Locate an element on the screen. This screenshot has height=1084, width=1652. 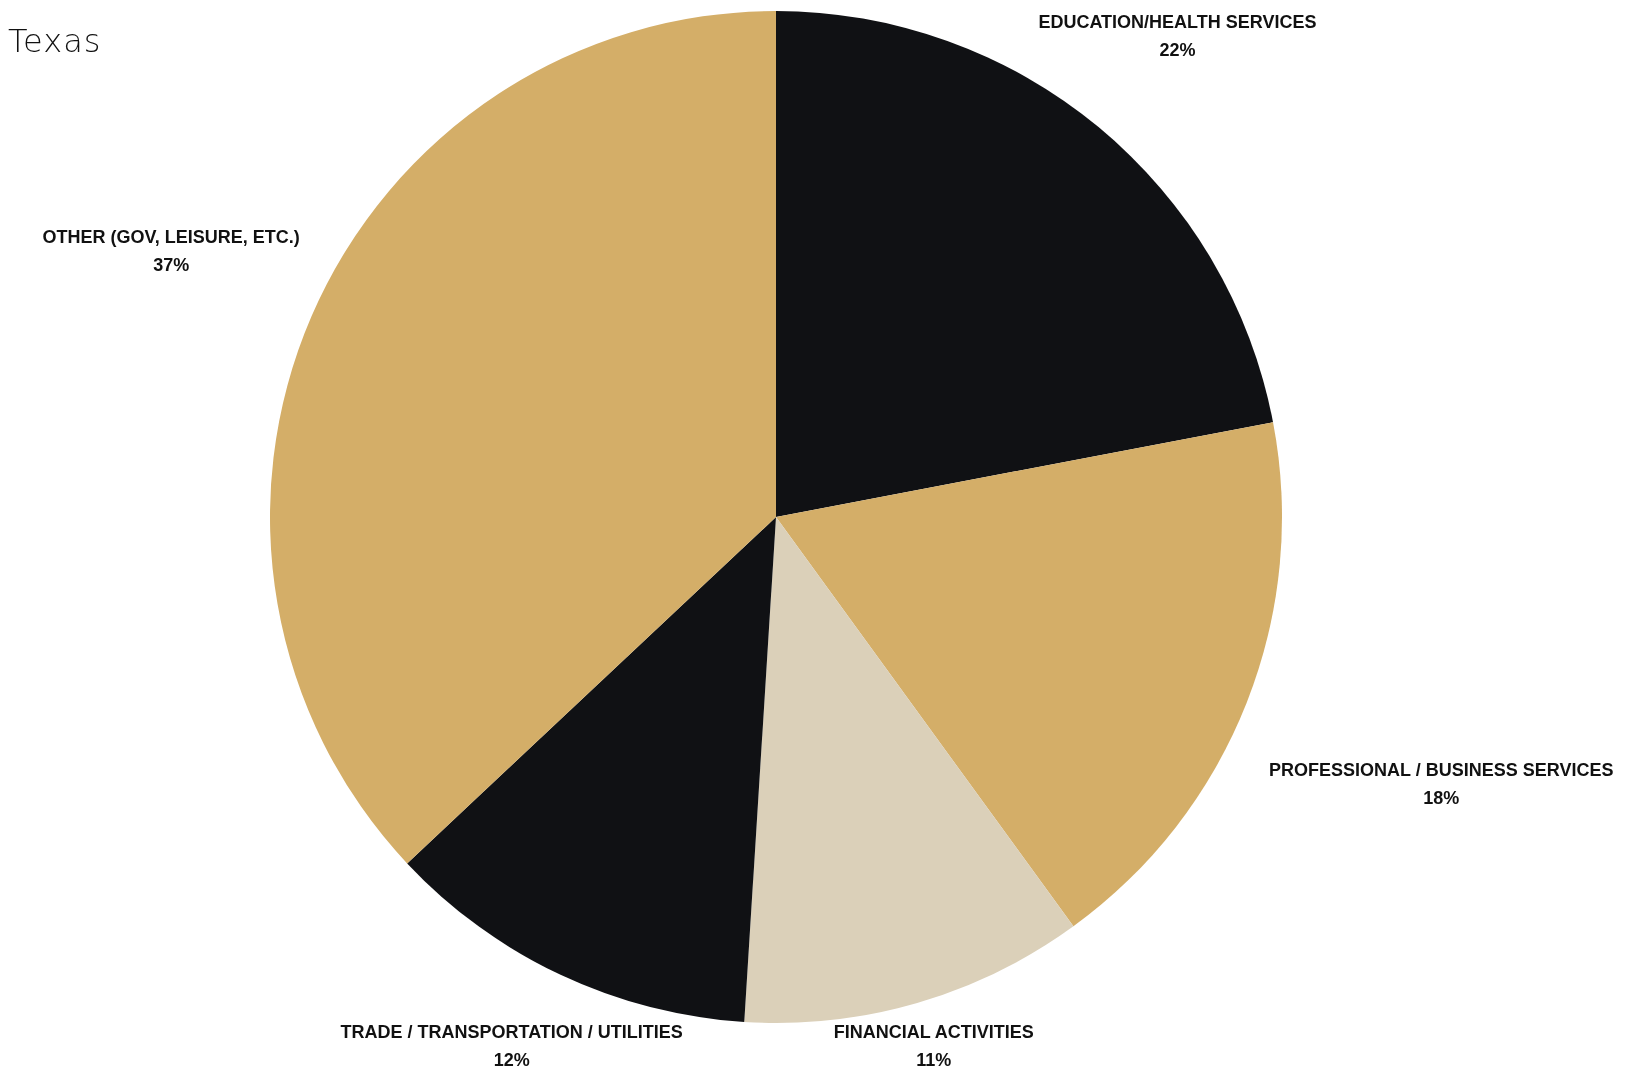
slice-label: TRADE / TRANSPORTATION / UTILITIES is located at coordinates (511, 1032).